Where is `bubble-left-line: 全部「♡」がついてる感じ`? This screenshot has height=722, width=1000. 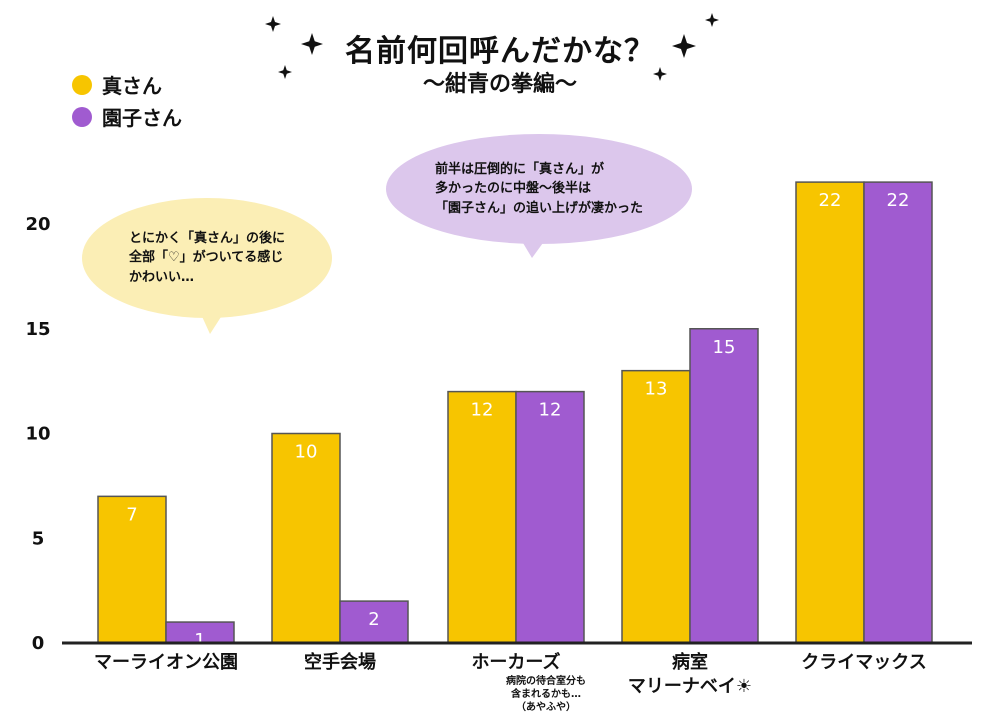
bubble-left-line: 全部「♡」がついてる感じ is located at coordinates (206, 258).